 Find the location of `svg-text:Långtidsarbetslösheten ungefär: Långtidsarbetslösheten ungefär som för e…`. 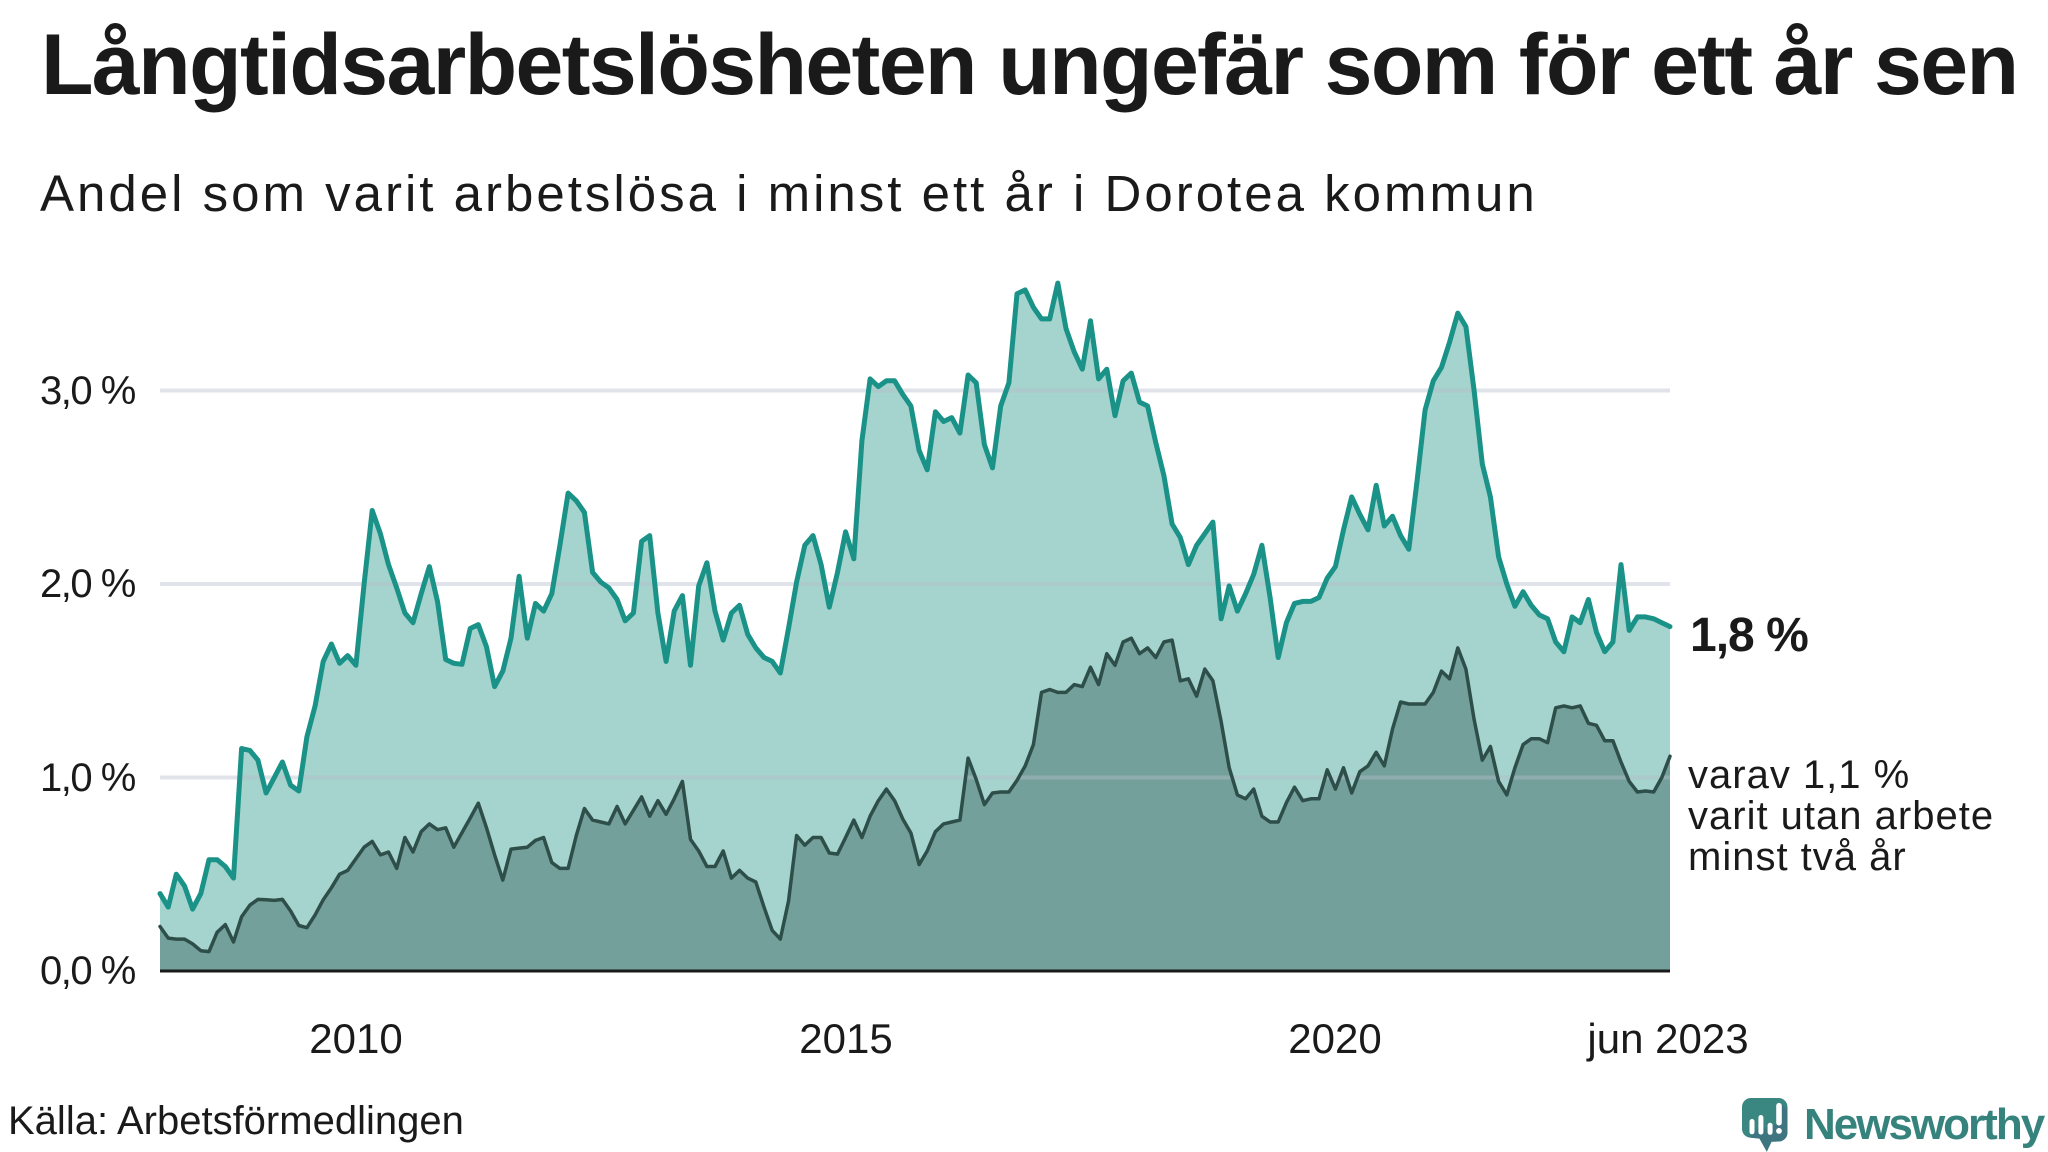

svg-text:Långtidsarbetslösheten ungefär: Långtidsarbetslösheten ungefär som för e… is located at coordinates (1029, 65).